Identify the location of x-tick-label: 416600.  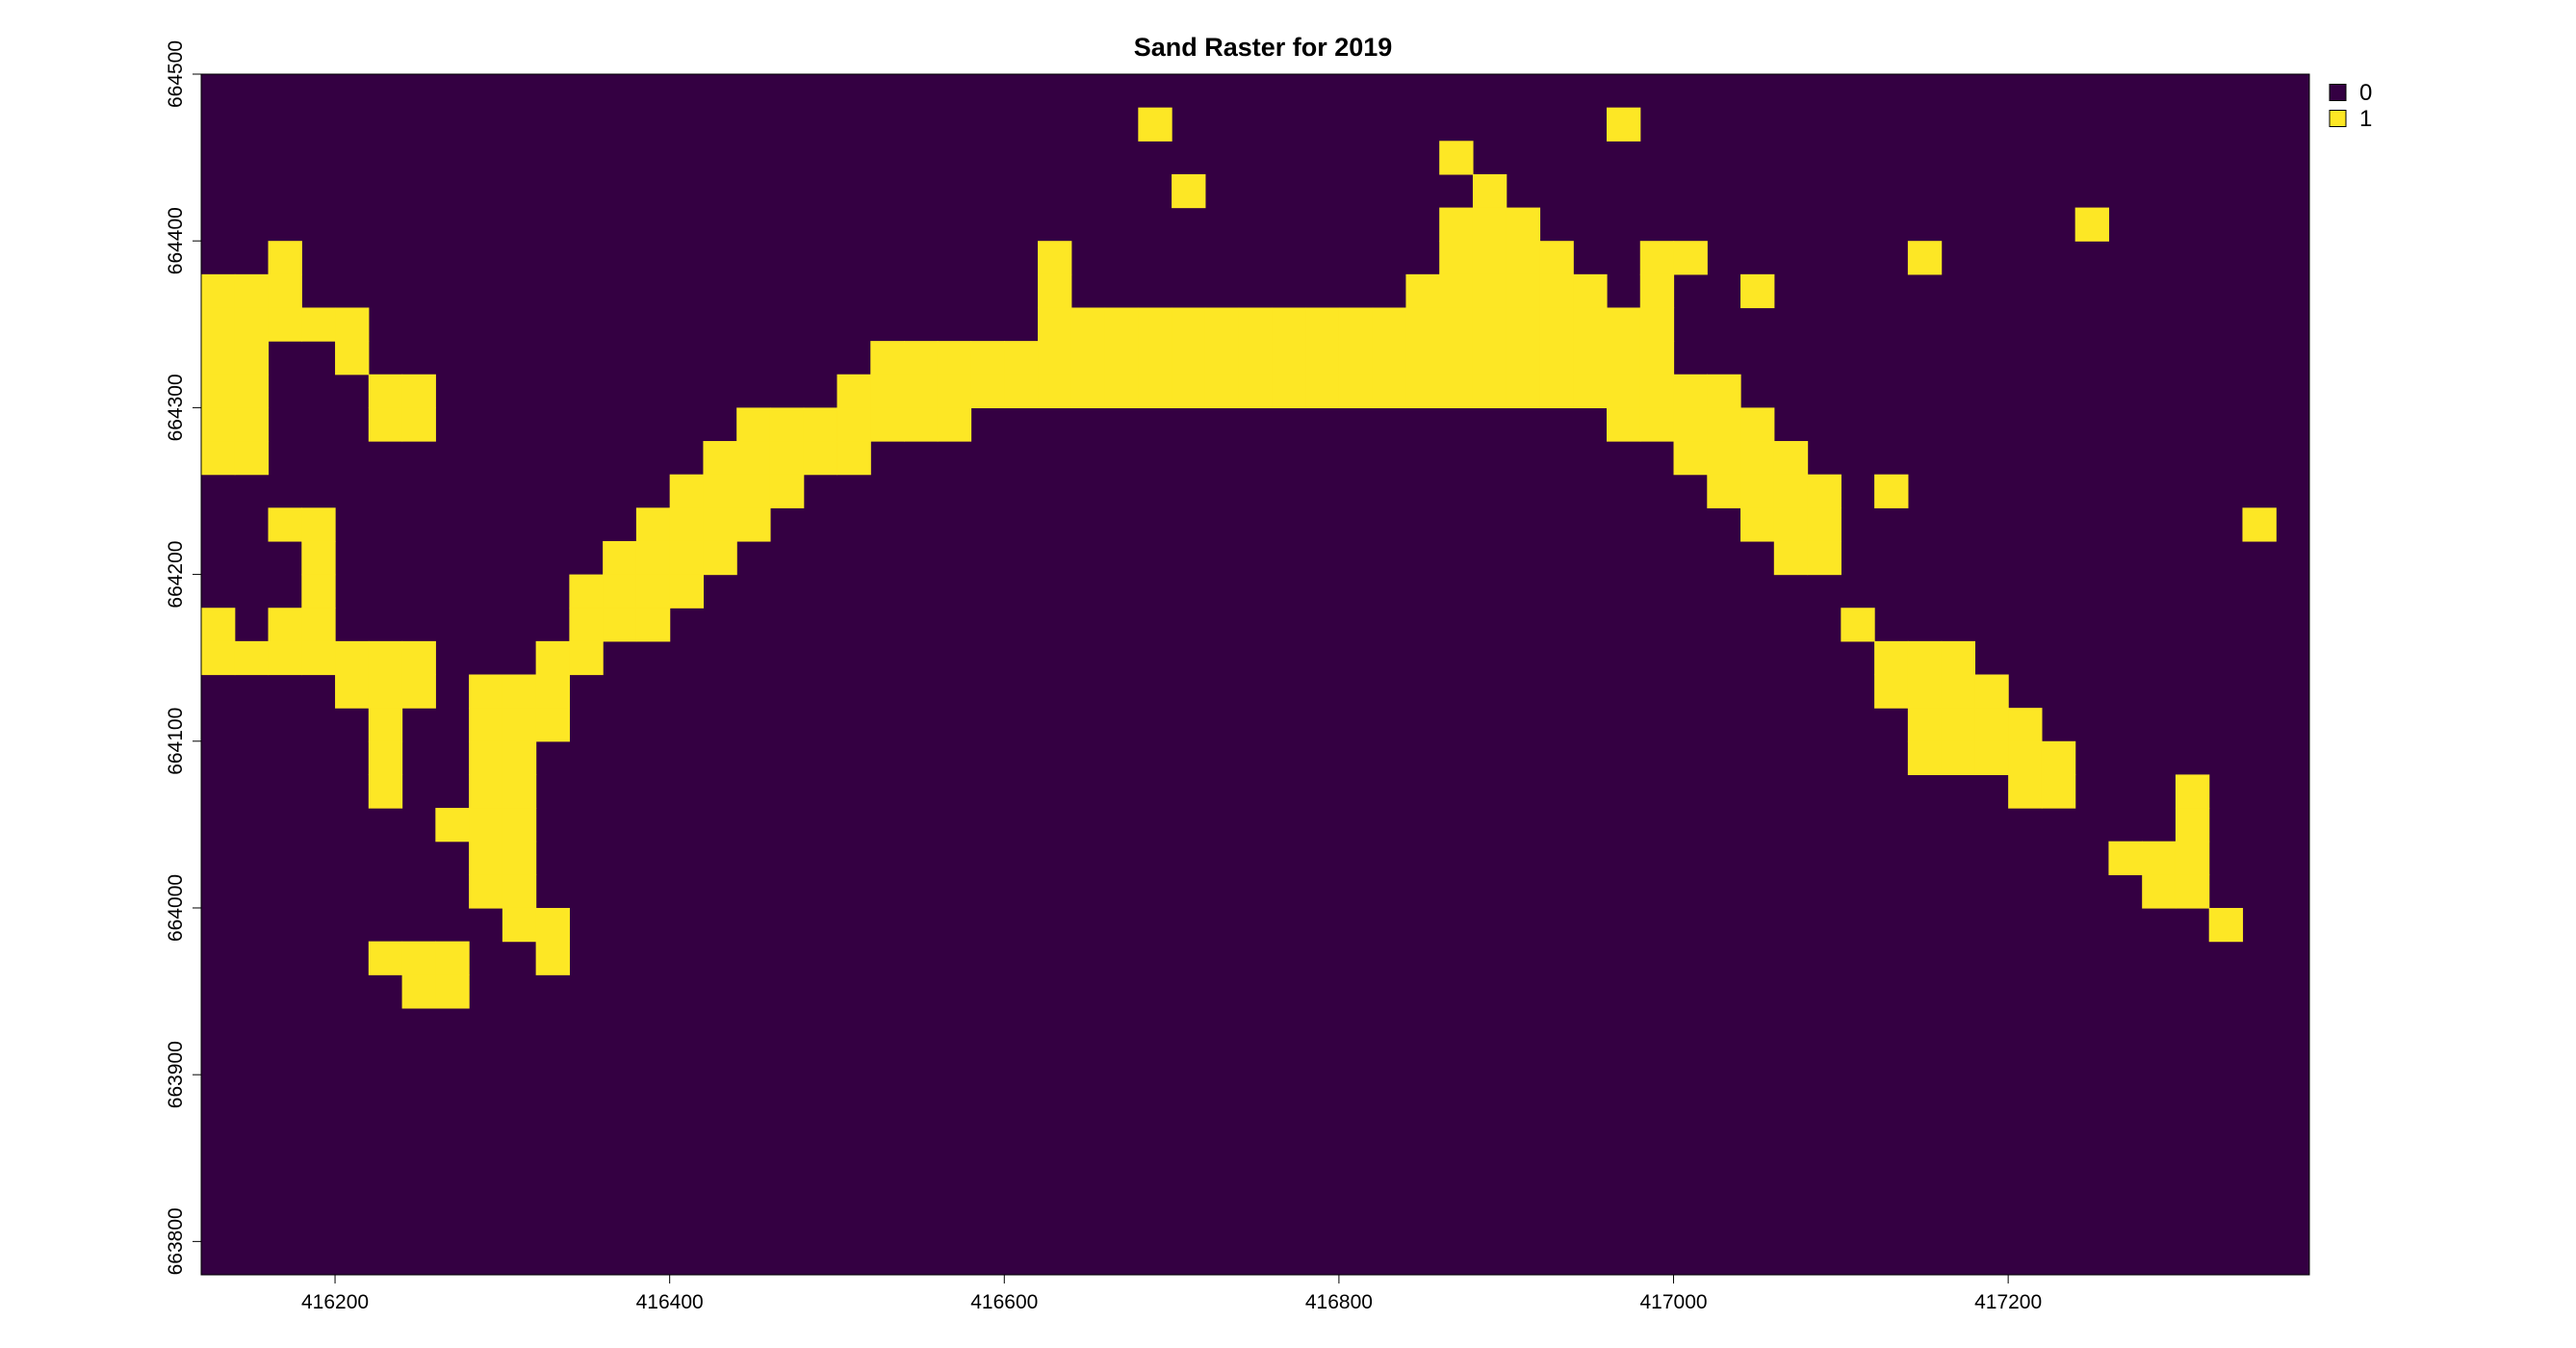
(1004, 1302).